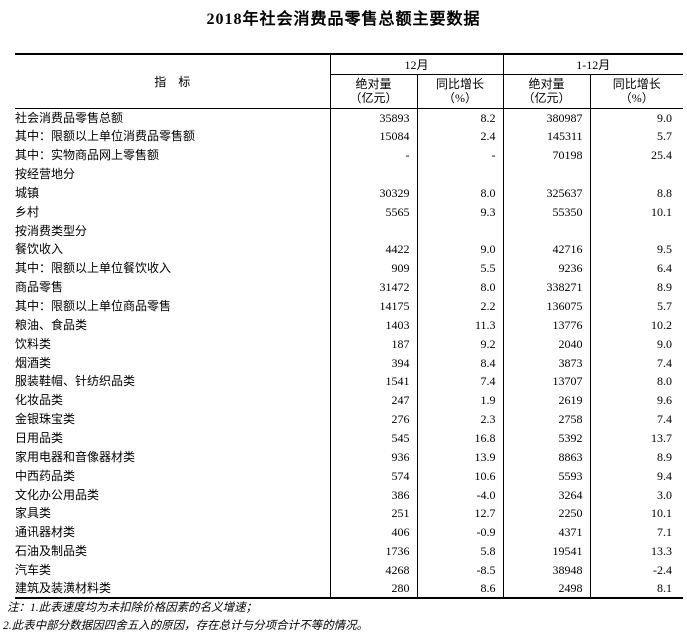 The height and width of the screenshot is (640, 687). I want to click on indicator-cell: 城镇, so click(27, 192).